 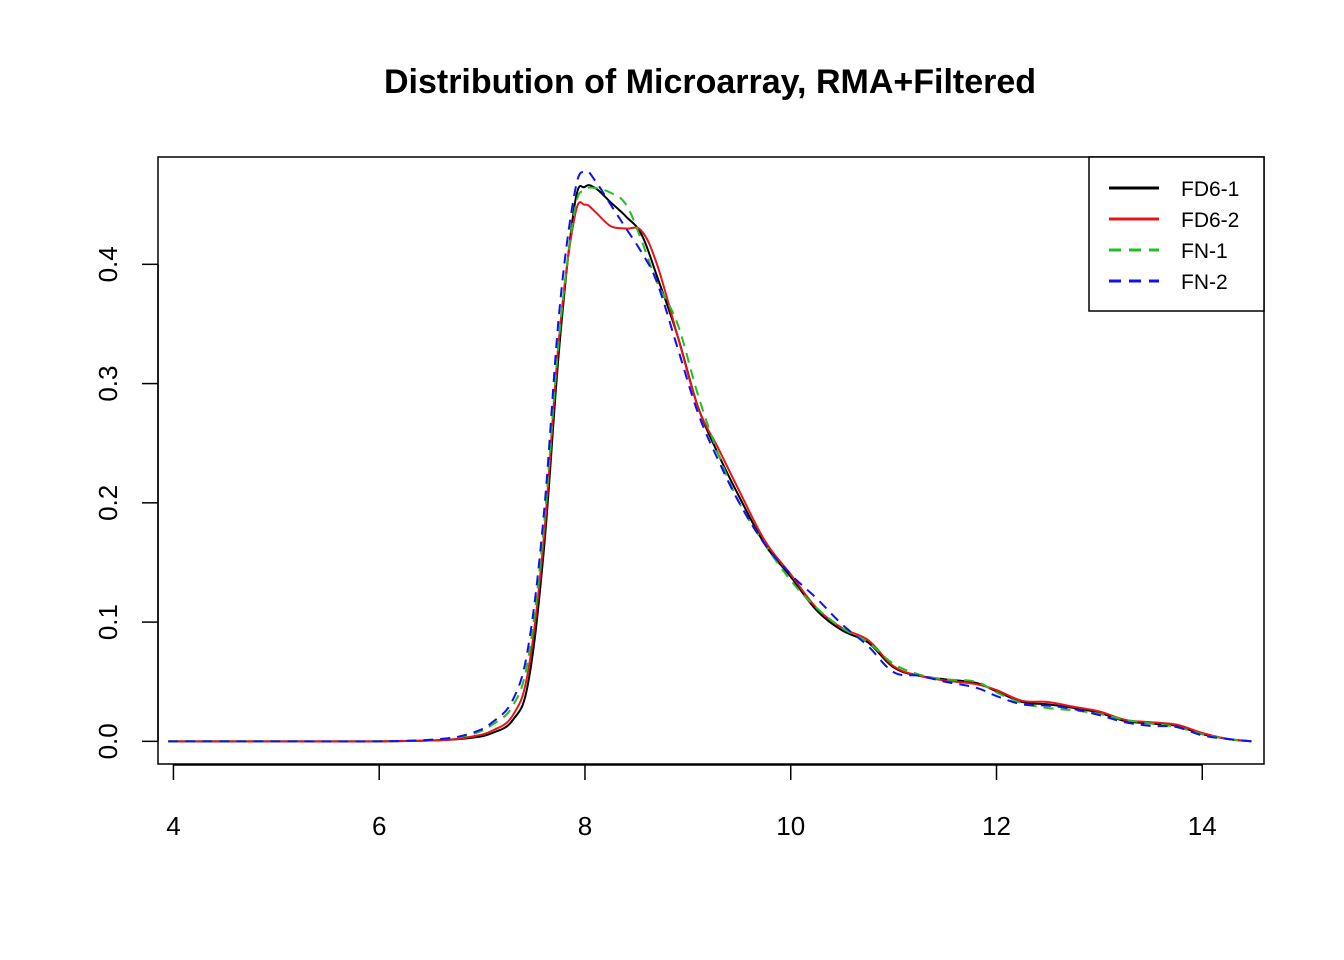 What do you see at coordinates (108, 622) in the screenshot?
I see `y-tick-label: 0.1` at bounding box center [108, 622].